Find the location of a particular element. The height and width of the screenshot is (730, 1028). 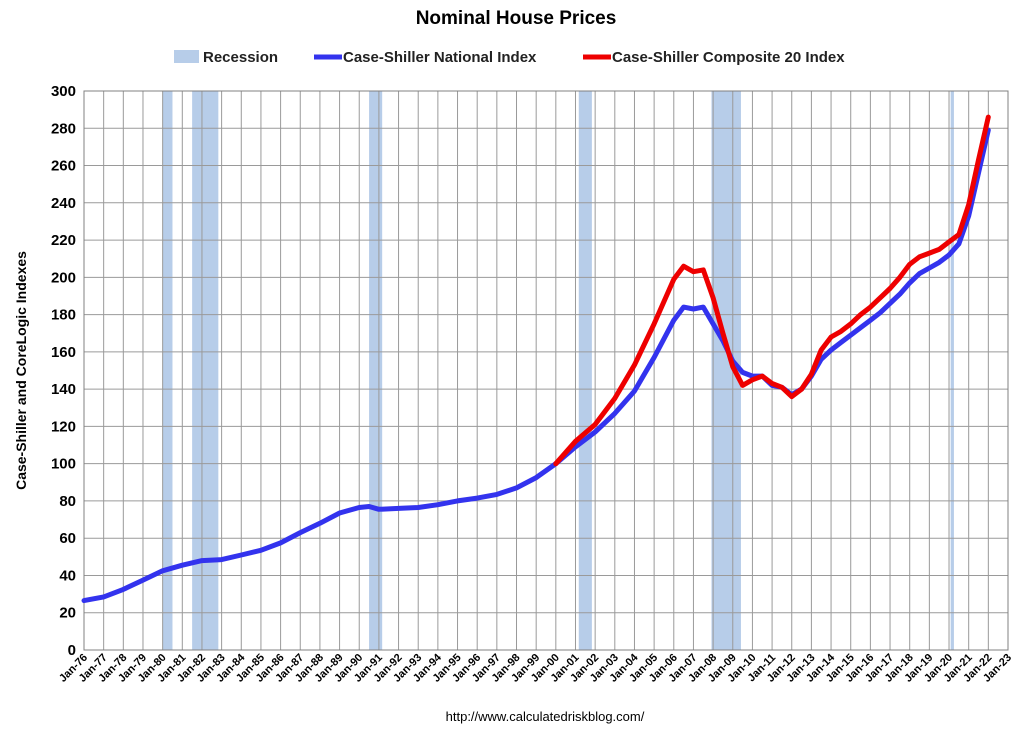

y-tick-label: 260 is located at coordinates (63, 166).